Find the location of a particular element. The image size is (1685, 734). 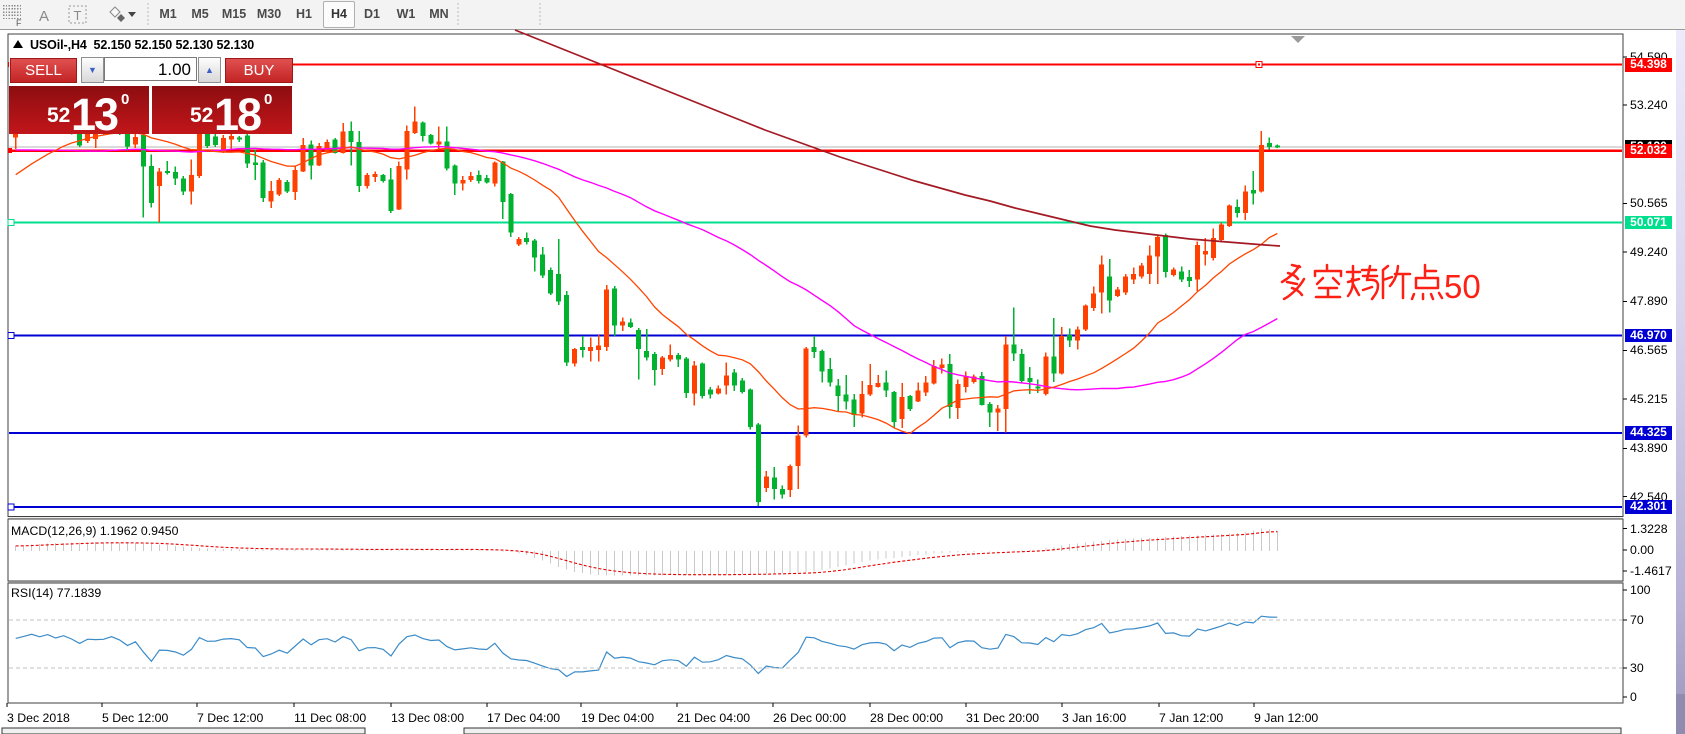

svg-text: MACD(12,26,9) 1.1962 0.9450 is located at coordinates (95, 531).